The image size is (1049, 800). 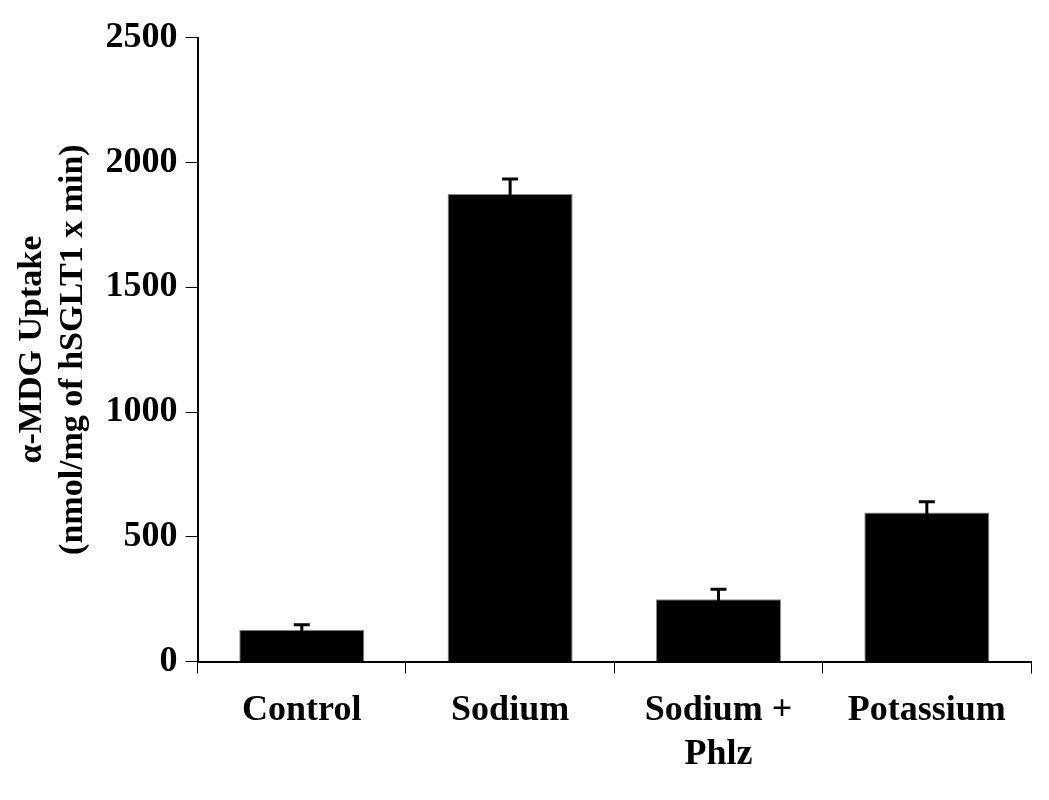 What do you see at coordinates (141, 159) in the screenshot?
I see `y-tick-label: 2000` at bounding box center [141, 159].